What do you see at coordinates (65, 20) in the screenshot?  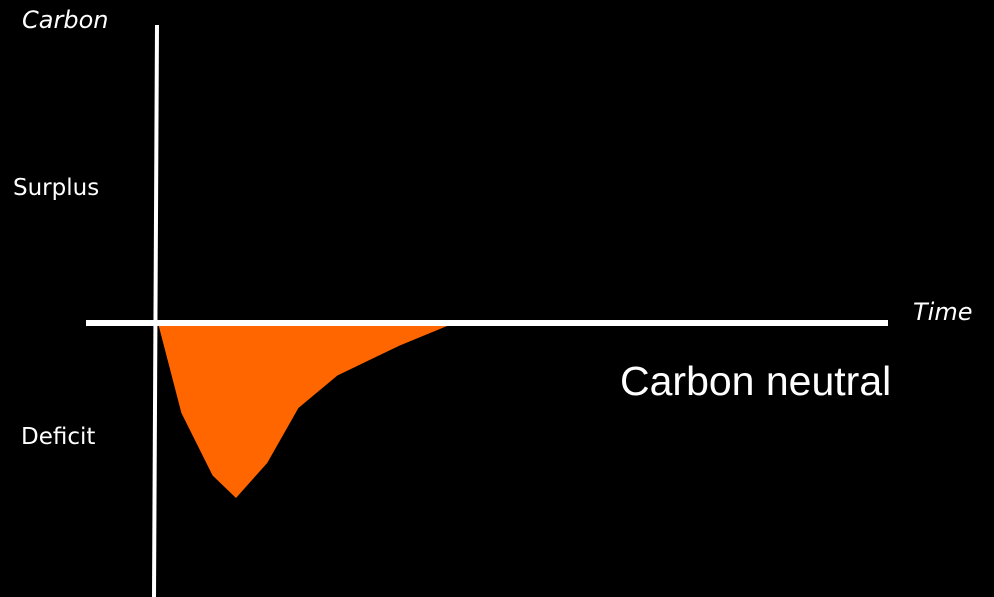 I see `y-axis-title: Carbon` at bounding box center [65, 20].